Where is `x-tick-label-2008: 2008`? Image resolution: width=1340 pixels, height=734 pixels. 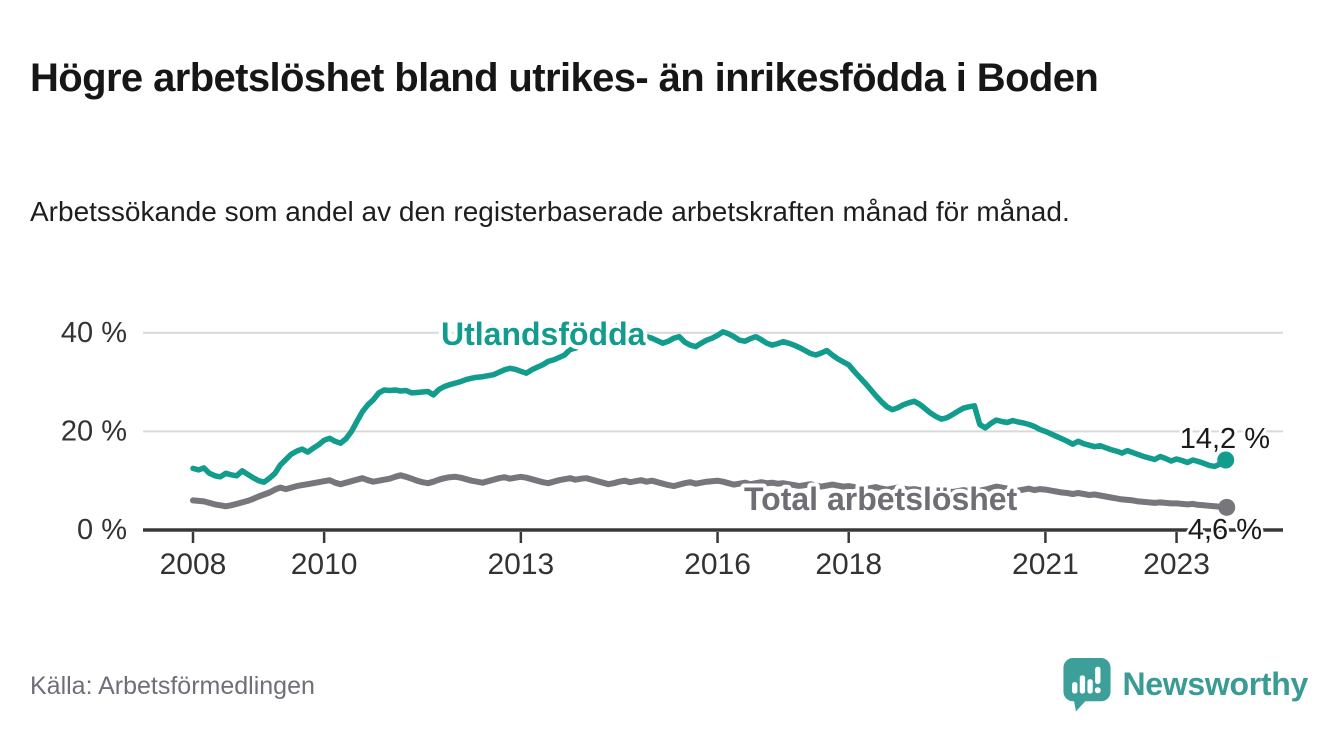
x-tick-label-2008: 2008 is located at coordinates (193, 564).